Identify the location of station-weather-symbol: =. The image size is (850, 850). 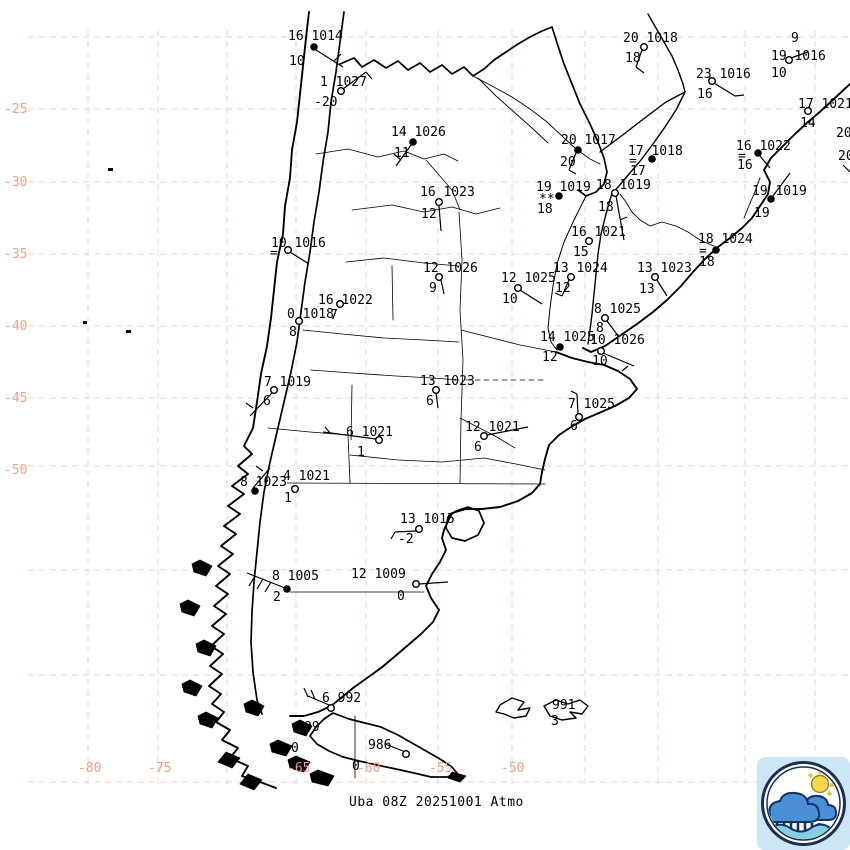
(703, 251).